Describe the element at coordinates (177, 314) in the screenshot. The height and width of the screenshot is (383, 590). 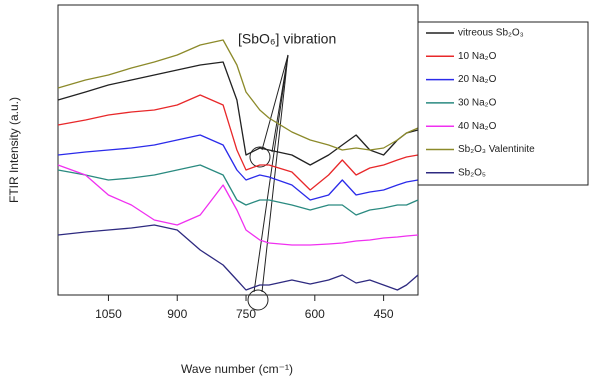
I see `x-tick-label: 900` at that location.